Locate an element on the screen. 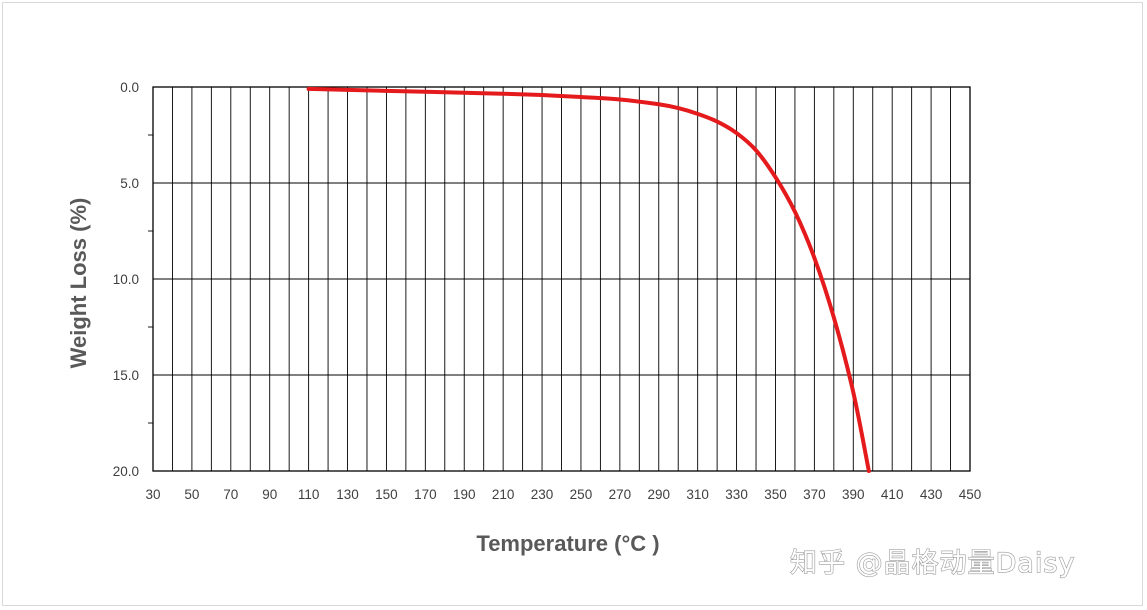  y-axis-title: Weight Loss (%) is located at coordinates (78, 283).